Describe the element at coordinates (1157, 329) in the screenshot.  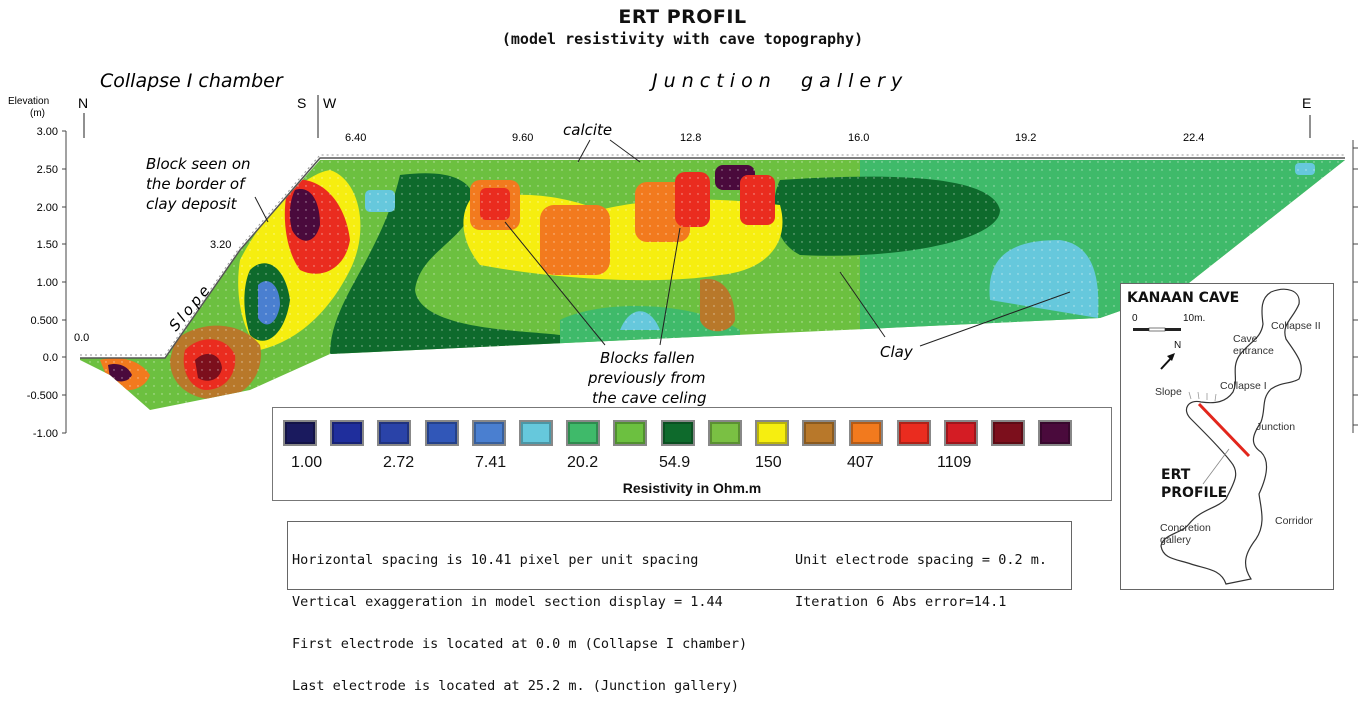
I see `scale-bar` at that location.